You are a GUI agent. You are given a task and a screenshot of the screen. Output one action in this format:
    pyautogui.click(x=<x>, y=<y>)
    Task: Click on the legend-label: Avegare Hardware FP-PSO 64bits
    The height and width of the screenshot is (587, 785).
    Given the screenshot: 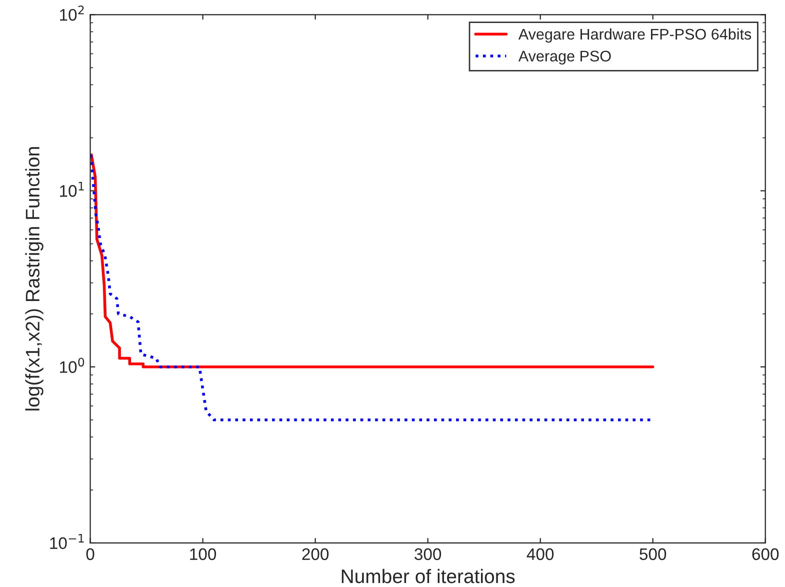 What is the action you would take?
    pyautogui.click(x=635, y=35)
    